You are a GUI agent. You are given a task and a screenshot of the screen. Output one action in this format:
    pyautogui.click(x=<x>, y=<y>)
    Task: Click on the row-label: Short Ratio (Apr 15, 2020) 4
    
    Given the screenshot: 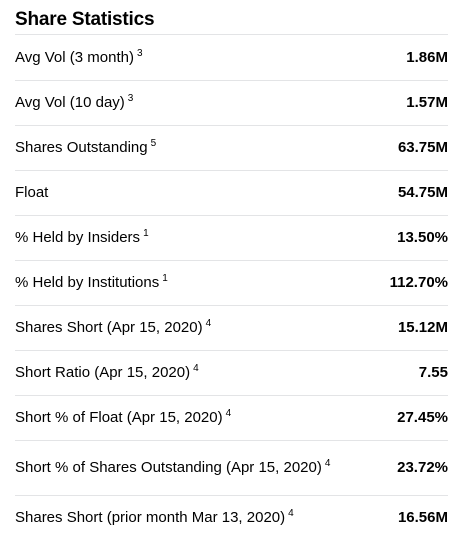 What is the action you would take?
    pyautogui.click(x=185, y=372)
    